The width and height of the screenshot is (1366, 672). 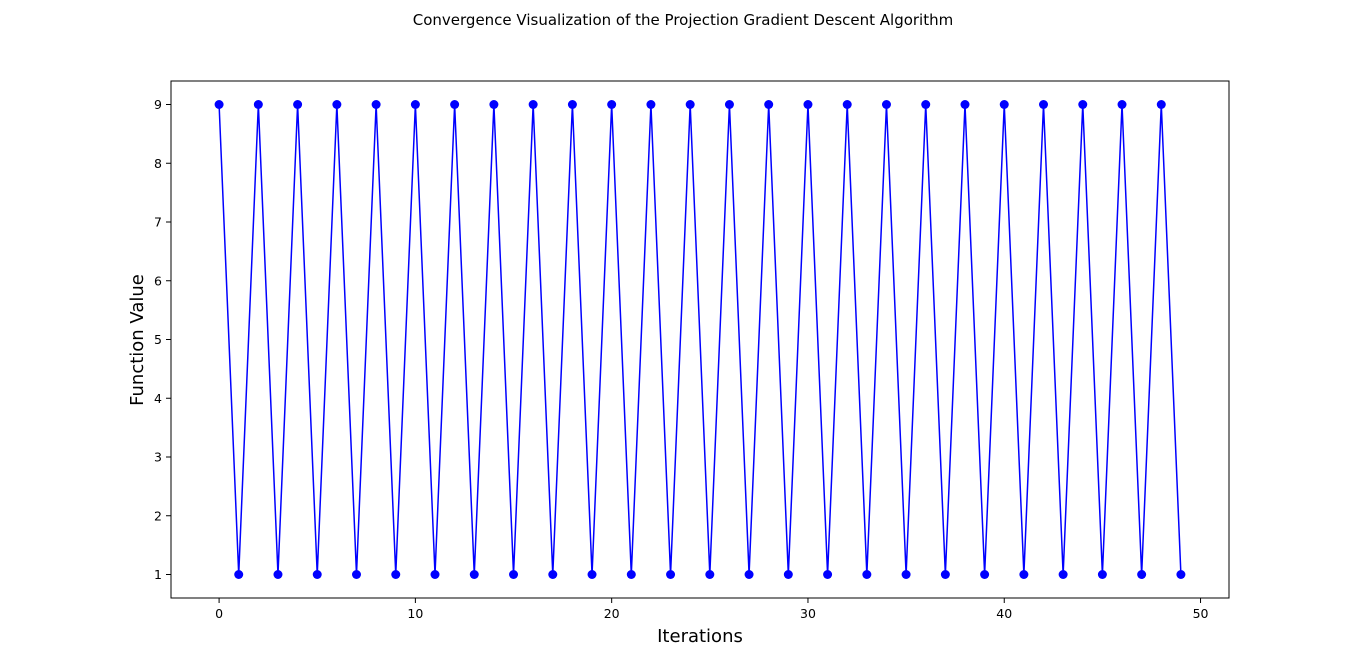 I want to click on x-tick-label: 0, so click(x=219, y=613).